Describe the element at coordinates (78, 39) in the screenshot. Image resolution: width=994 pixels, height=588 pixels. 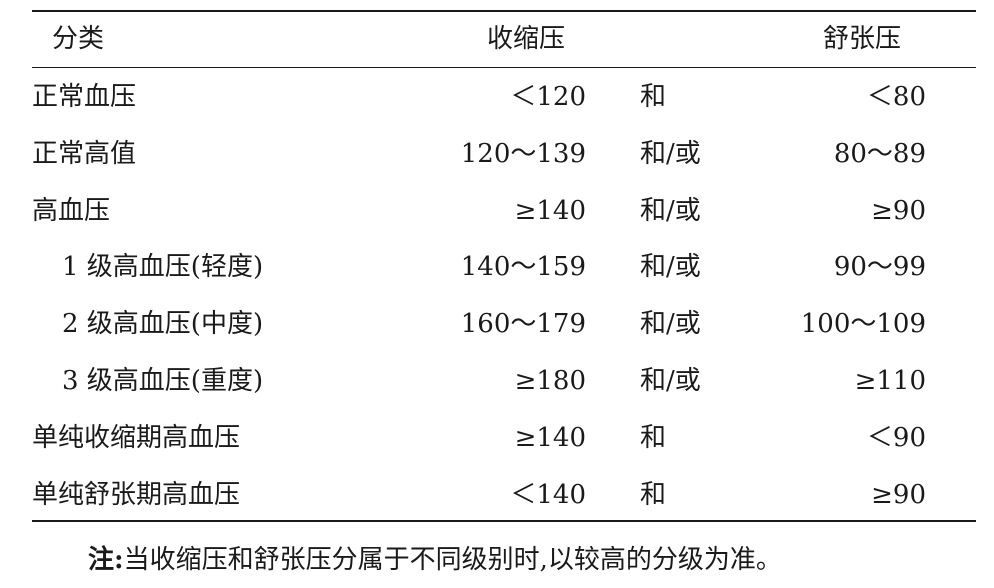
I see `header-category: 分类` at that location.